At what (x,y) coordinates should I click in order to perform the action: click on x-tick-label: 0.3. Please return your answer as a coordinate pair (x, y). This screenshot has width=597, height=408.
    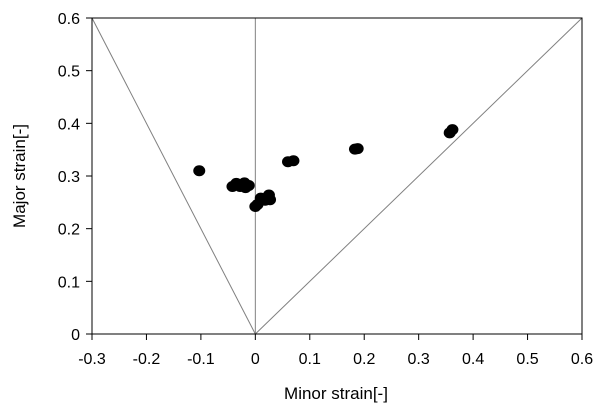
    Looking at the image, I should click on (419, 359).